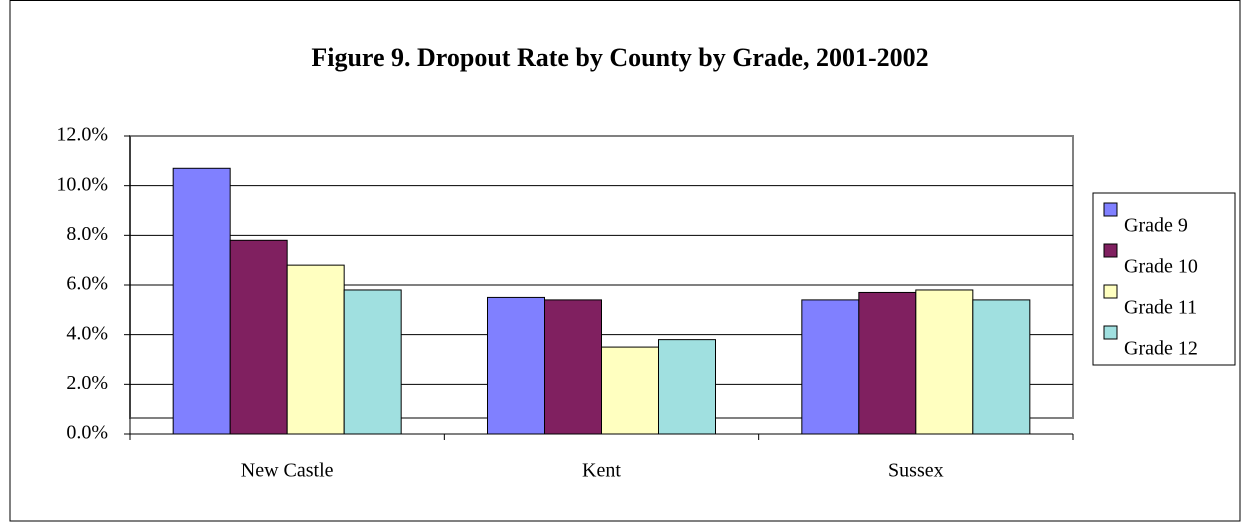  Describe the element at coordinates (82, 184) in the screenshot. I see `y-tick-label: 10.0%` at that location.